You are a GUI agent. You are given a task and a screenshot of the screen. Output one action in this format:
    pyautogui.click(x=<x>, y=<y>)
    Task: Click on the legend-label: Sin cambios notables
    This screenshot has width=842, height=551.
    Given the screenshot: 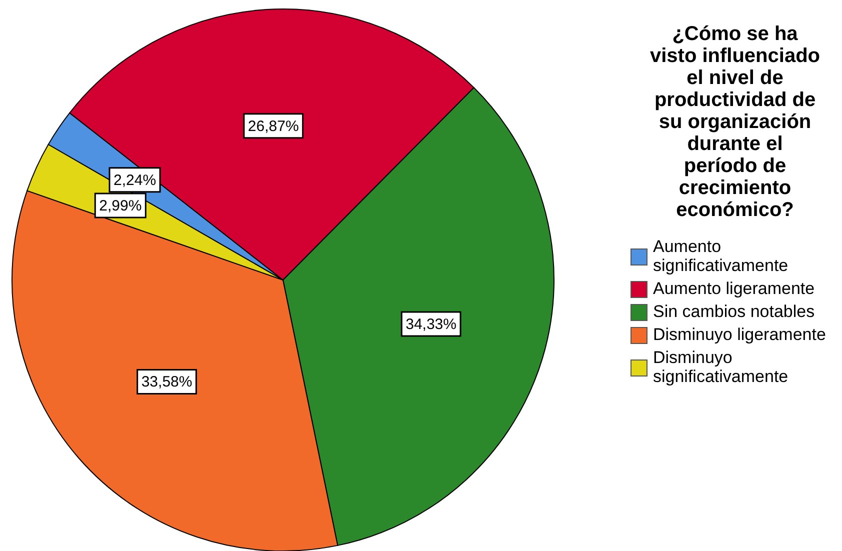 What is the action you would take?
    pyautogui.click(x=734, y=311)
    